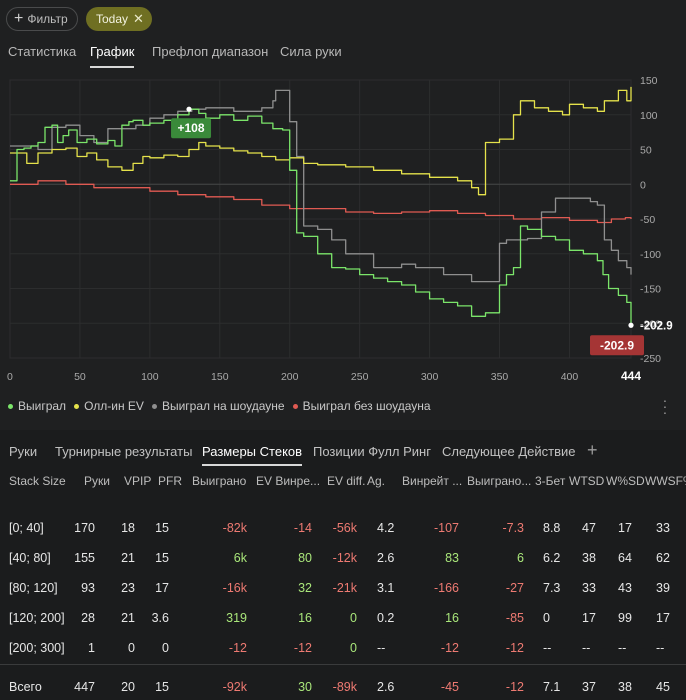 The width and height of the screenshot is (686, 700). I want to click on add-filter-label: Фильтр, so click(47, 19).